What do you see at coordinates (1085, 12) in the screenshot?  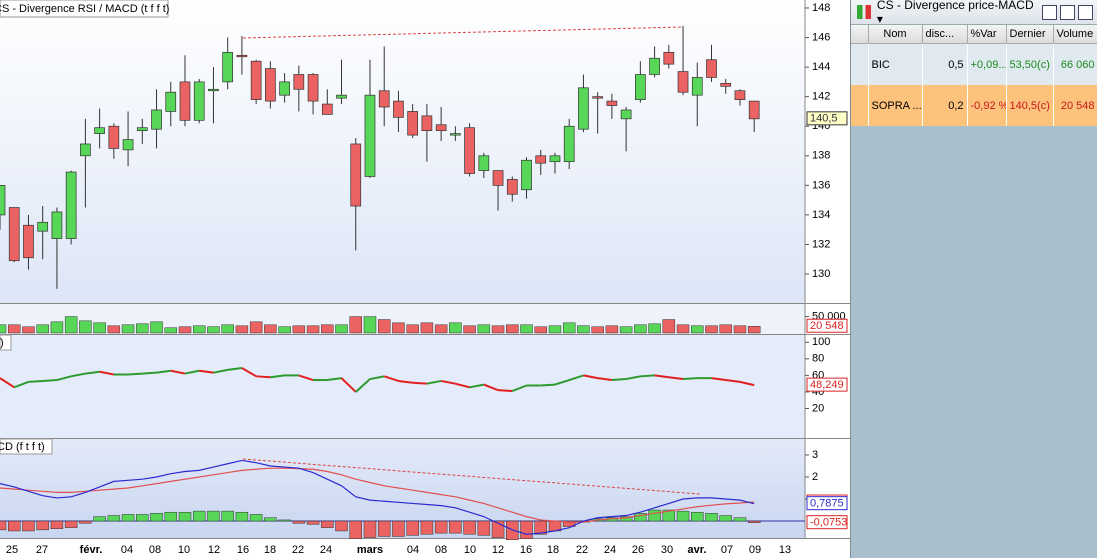 I see `close` at bounding box center [1085, 12].